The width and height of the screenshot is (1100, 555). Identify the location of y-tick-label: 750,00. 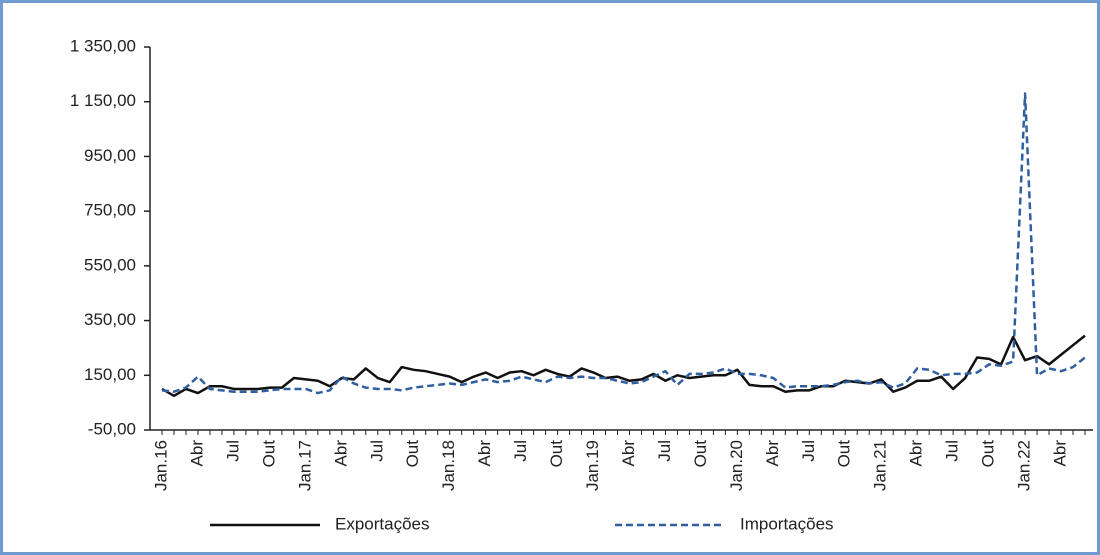
(110, 210).